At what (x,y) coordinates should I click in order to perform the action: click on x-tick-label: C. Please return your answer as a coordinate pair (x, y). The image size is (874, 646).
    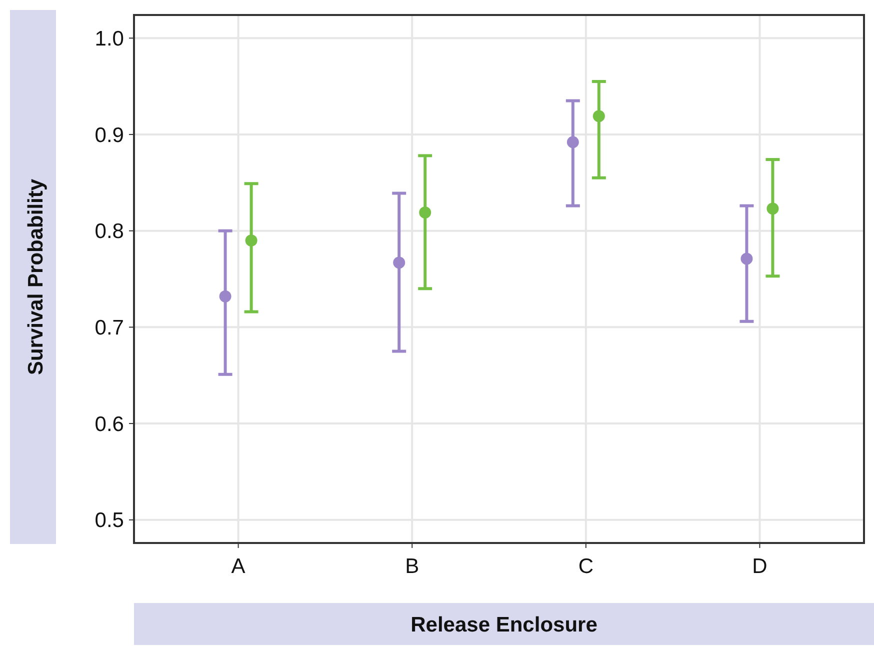
    Looking at the image, I should click on (586, 566).